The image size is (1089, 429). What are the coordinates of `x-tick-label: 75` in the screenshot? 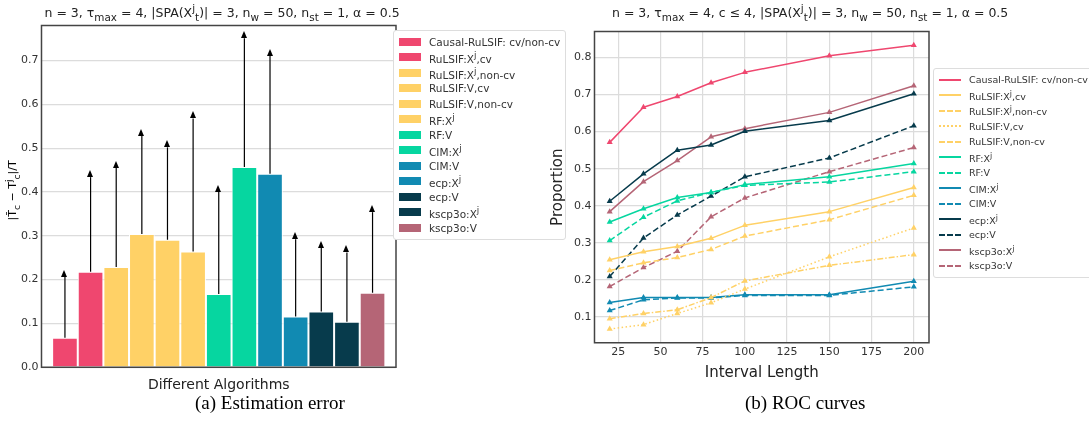 It's located at (702, 352).